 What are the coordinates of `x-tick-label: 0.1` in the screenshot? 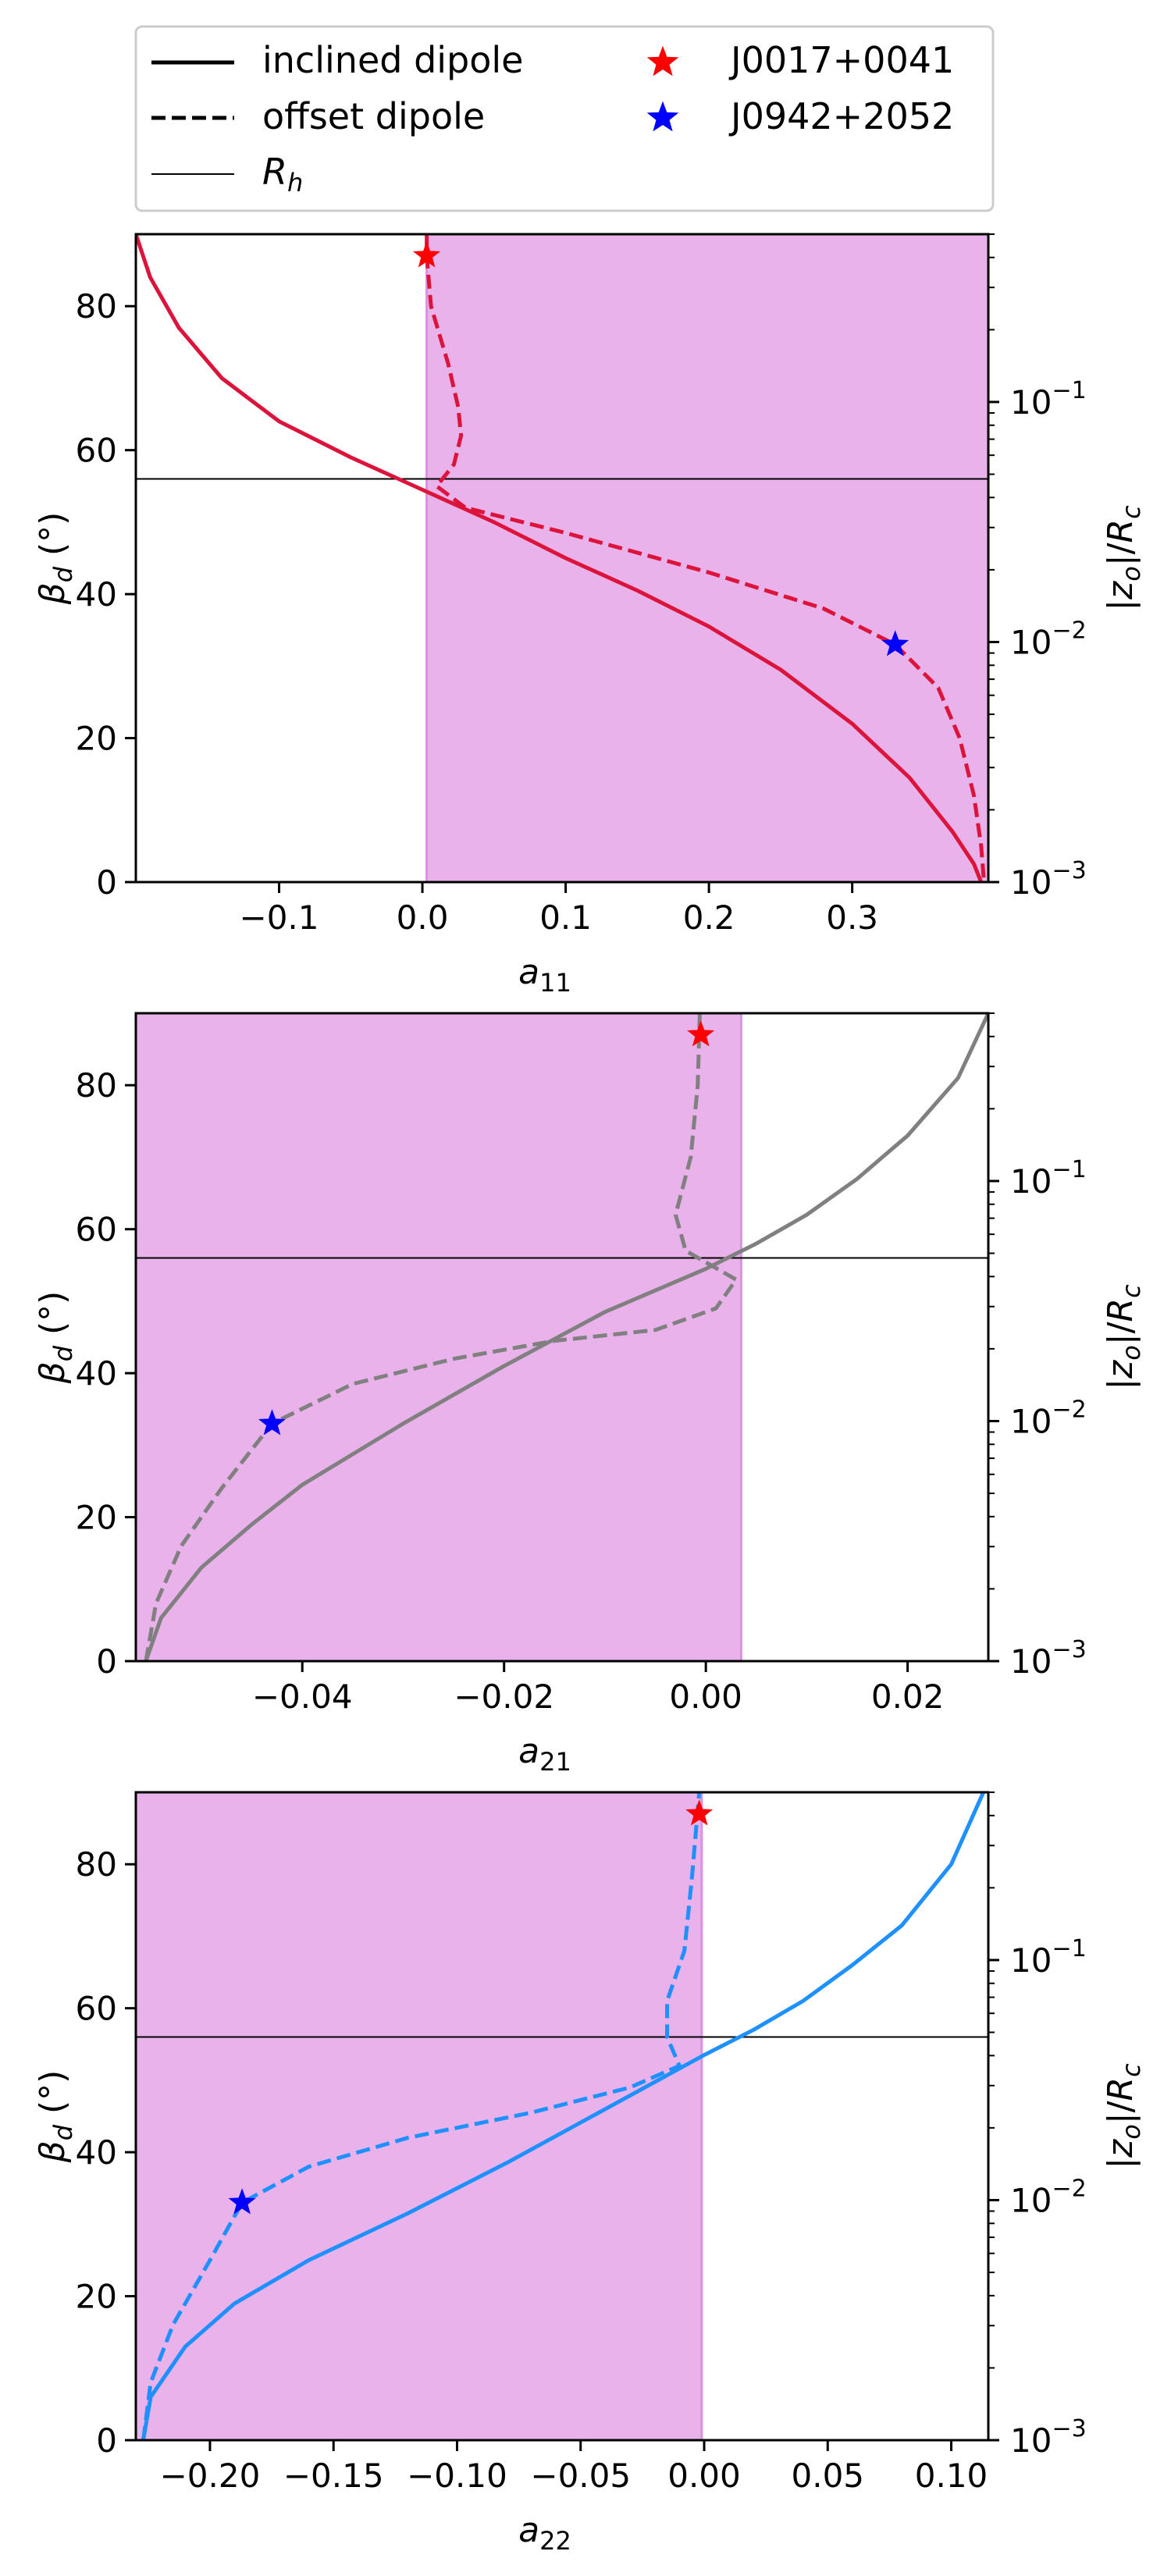 It's located at (565, 918).